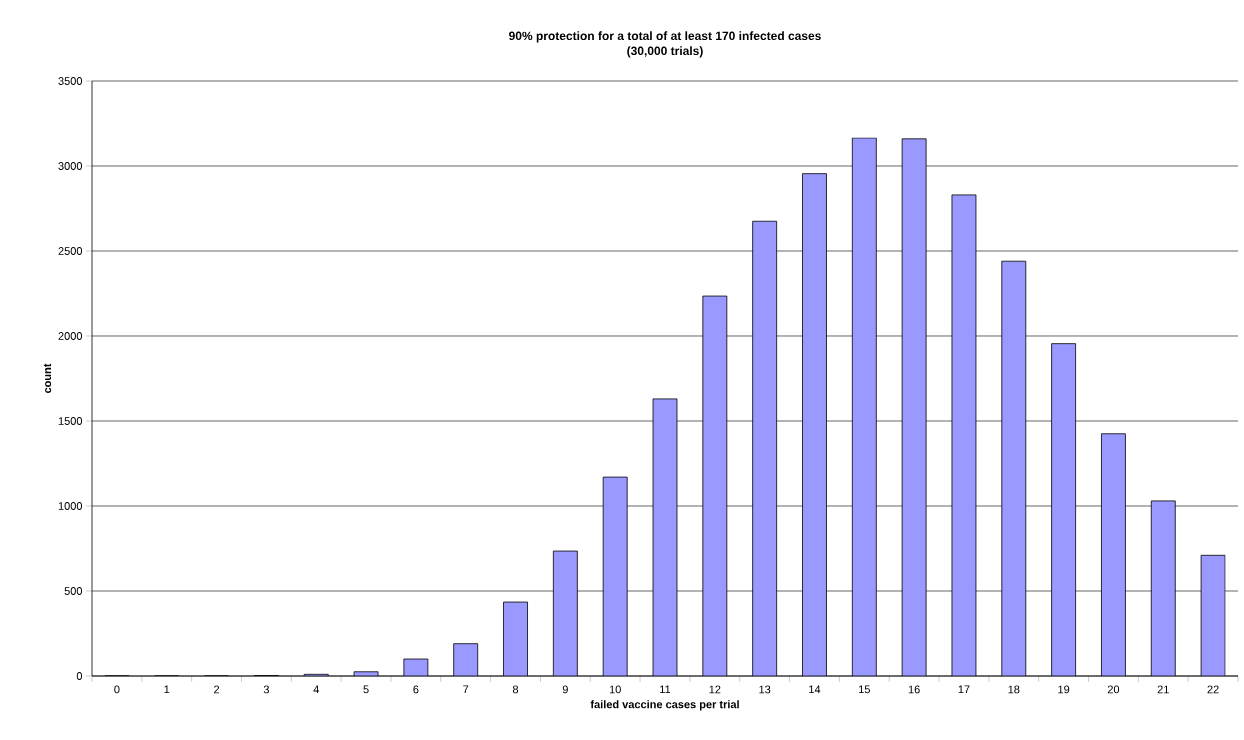 The image size is (1244, 740). I want to click on x-tick-label: 19, so click(1064, 689).